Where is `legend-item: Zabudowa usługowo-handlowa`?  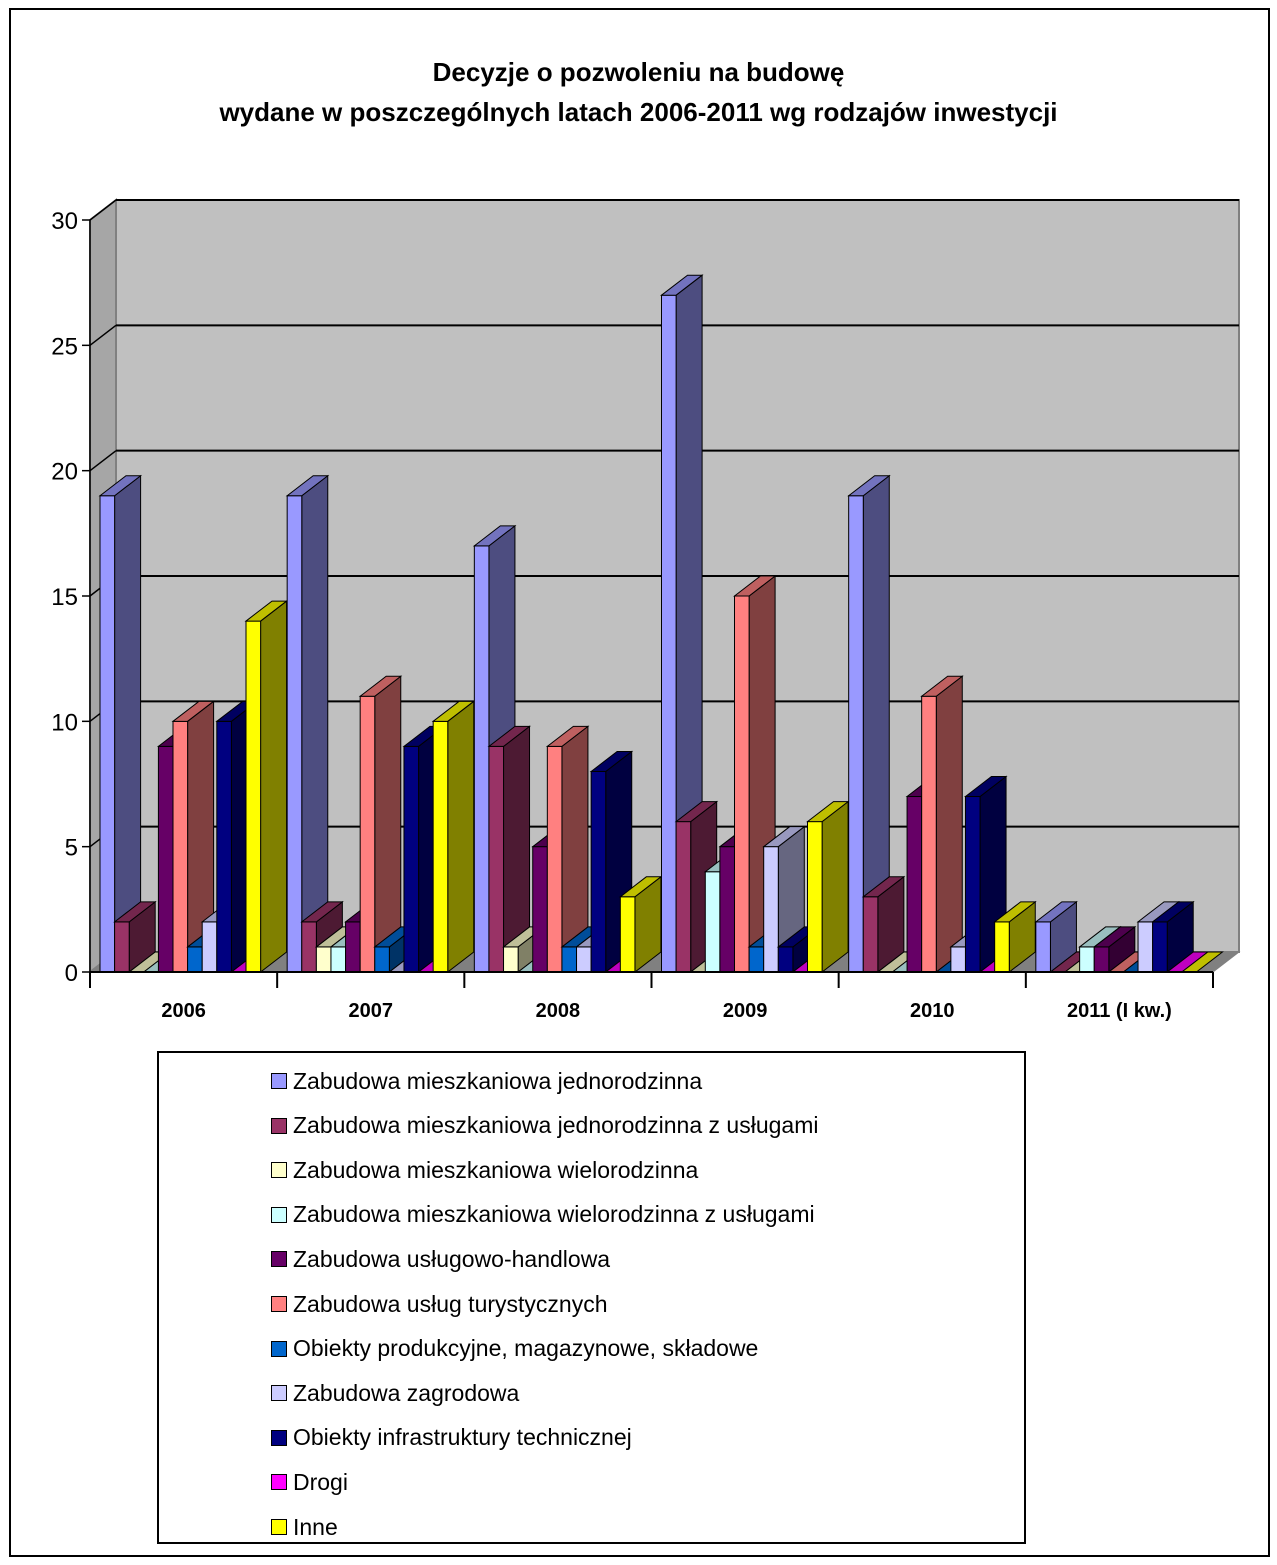
legend-item: Zabudowa usługowo-handlowa is located at coordinates (440, 1259).